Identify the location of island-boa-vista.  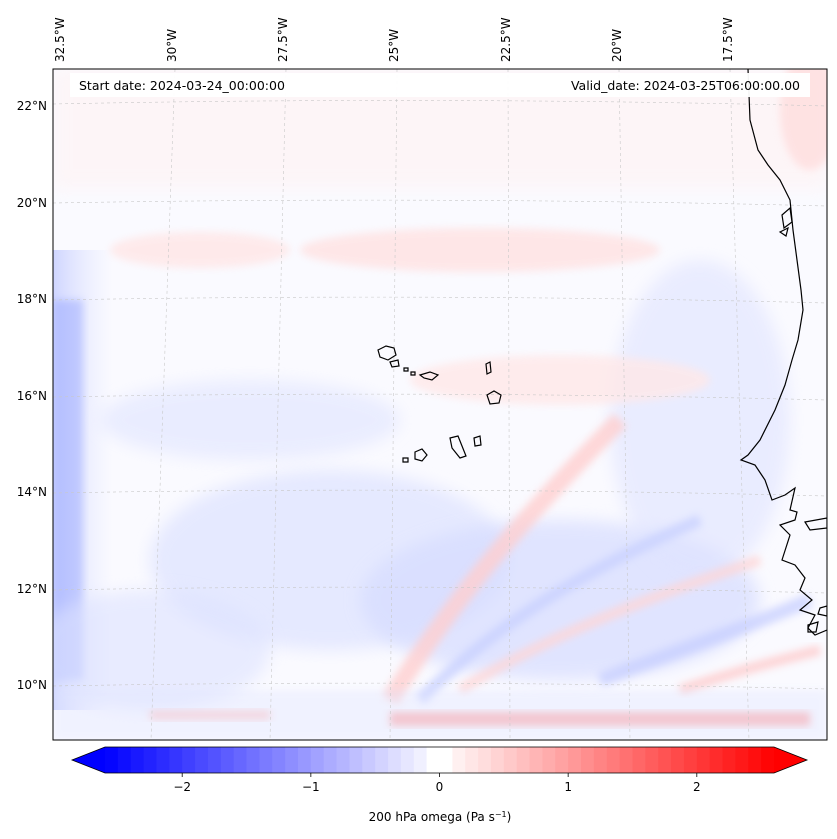
(494, 397).